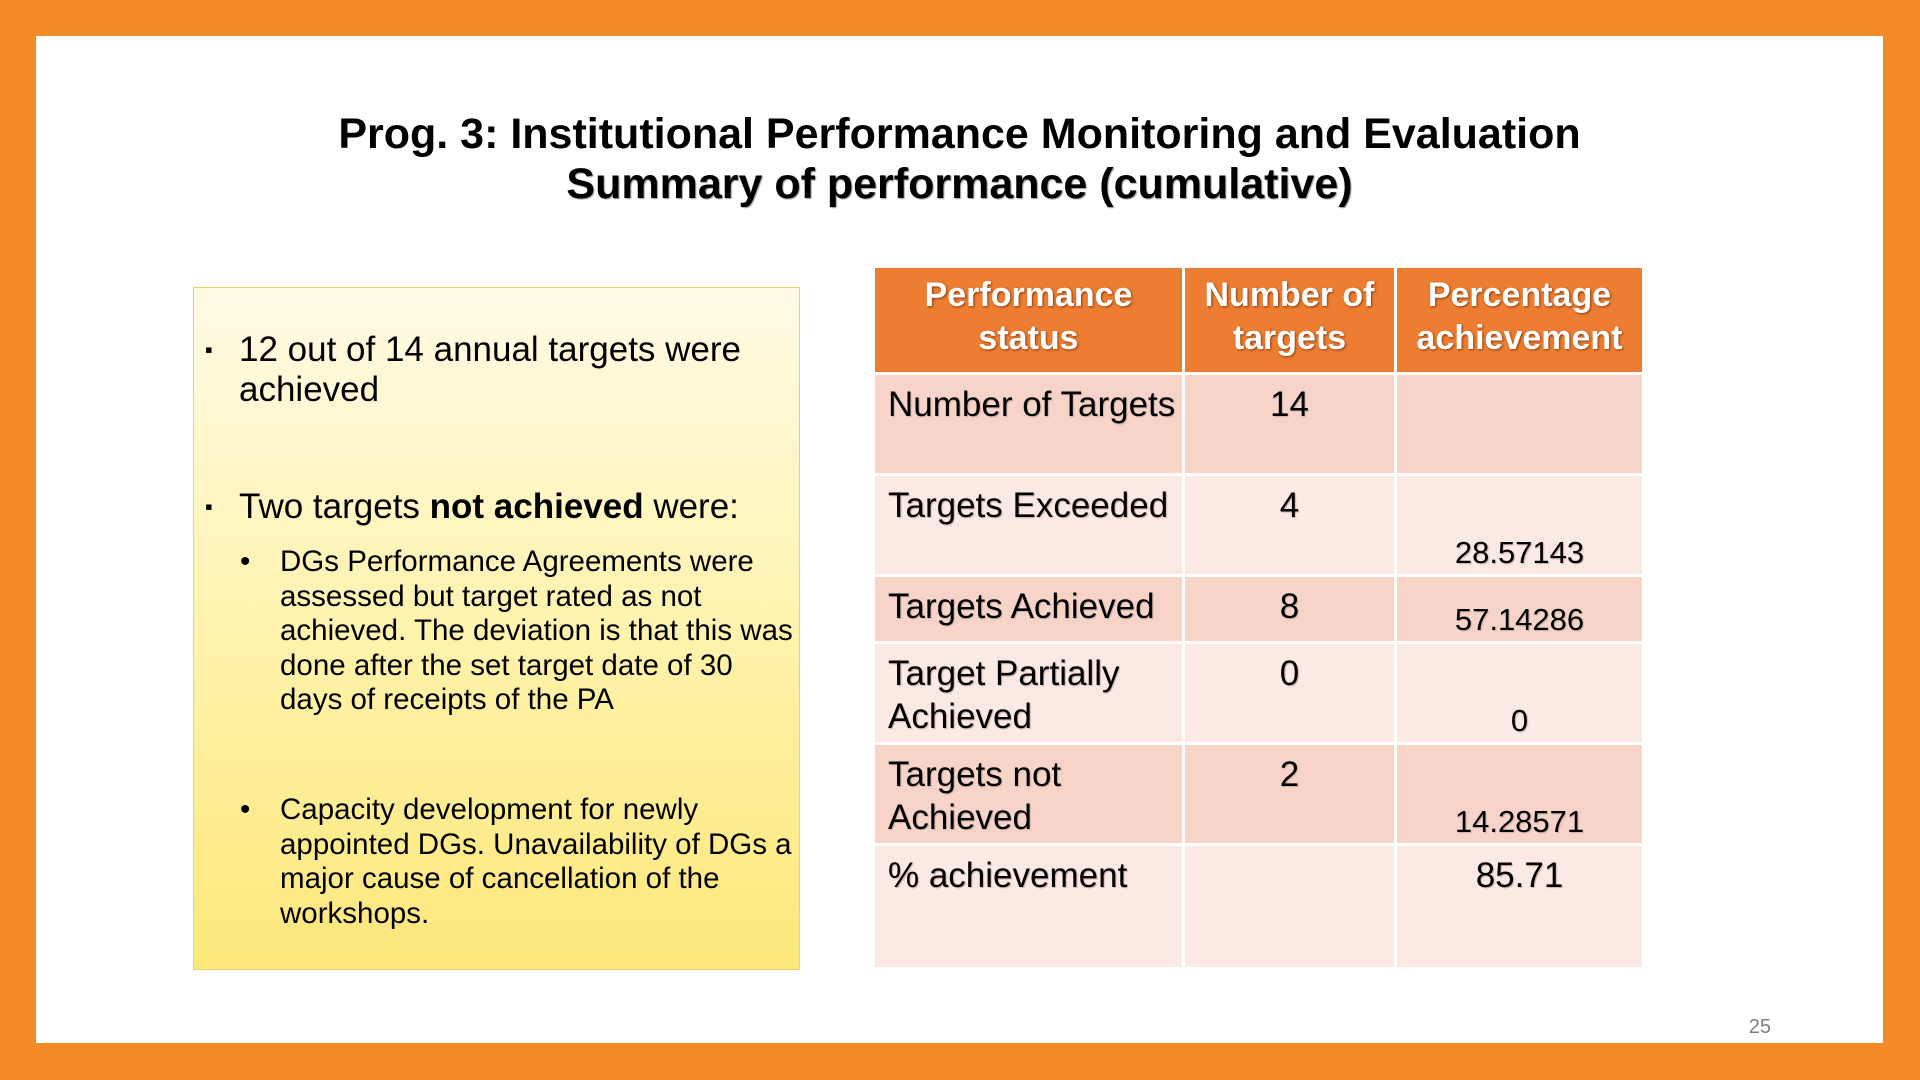 The image size is (1920, 1080). I want to click on cell-percent: 28.57143, so click(1519, 525).